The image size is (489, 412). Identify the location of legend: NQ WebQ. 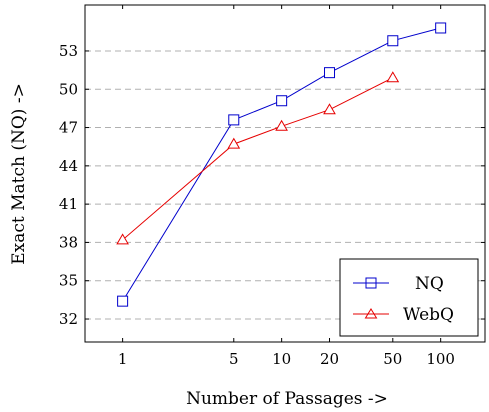
(409, 297).